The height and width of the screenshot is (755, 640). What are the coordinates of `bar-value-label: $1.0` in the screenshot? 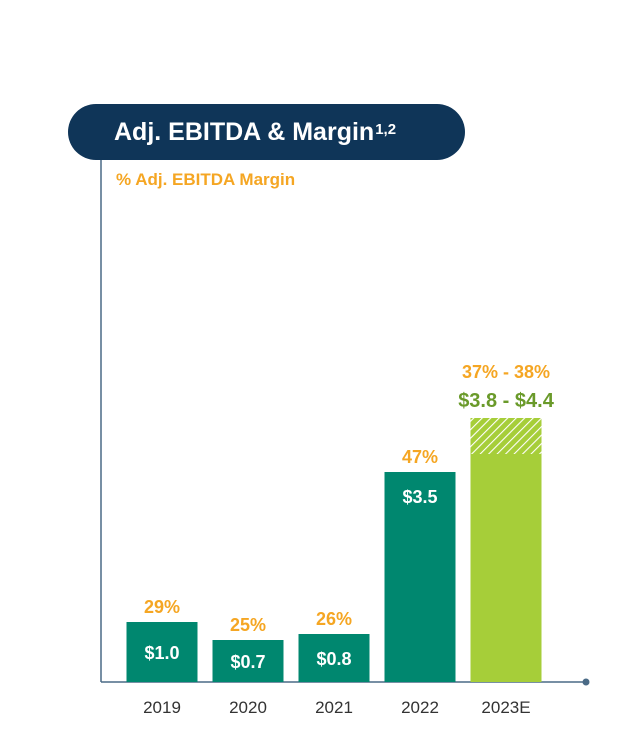 It's located at (161, 653).